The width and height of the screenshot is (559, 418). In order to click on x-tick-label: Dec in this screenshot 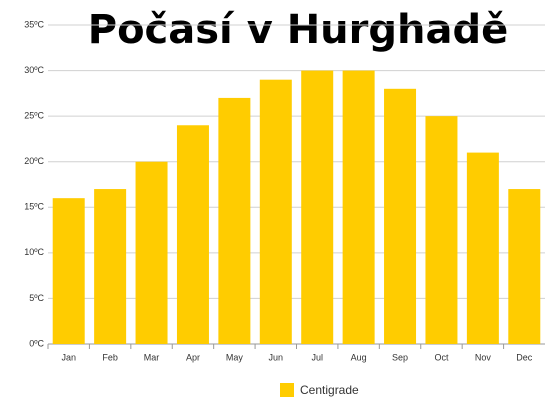, I will do `click(524, 357)`.